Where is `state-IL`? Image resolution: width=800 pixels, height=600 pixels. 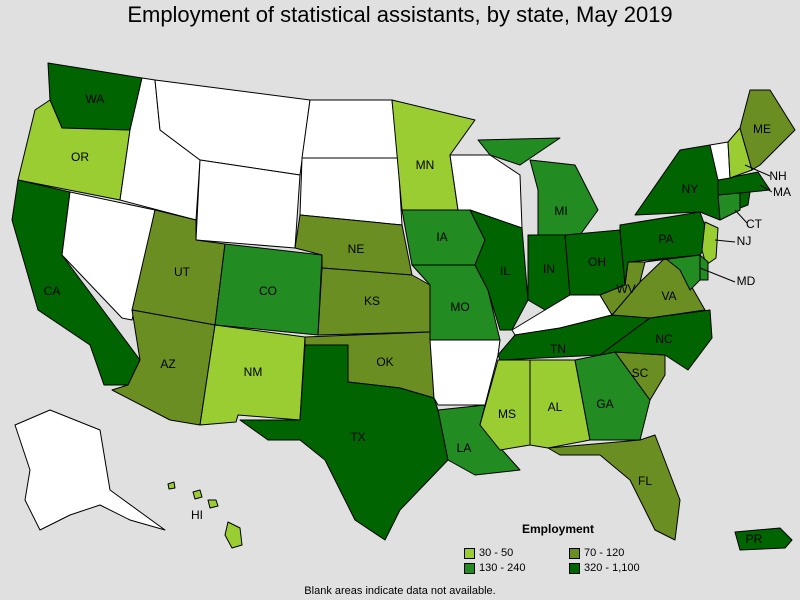 state-IL is located at coordinates (499, 270).